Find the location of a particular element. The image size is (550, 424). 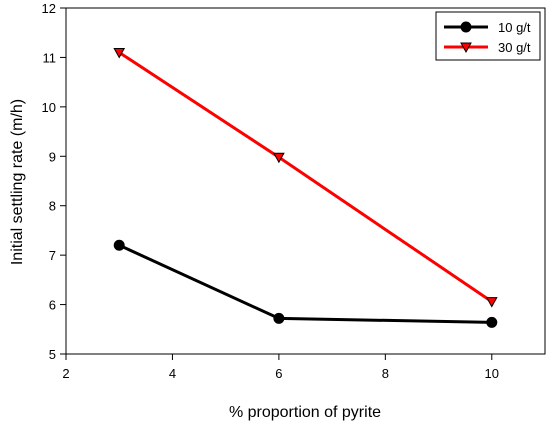

y-tick-label: 9 is located at coordinates (52, 156).